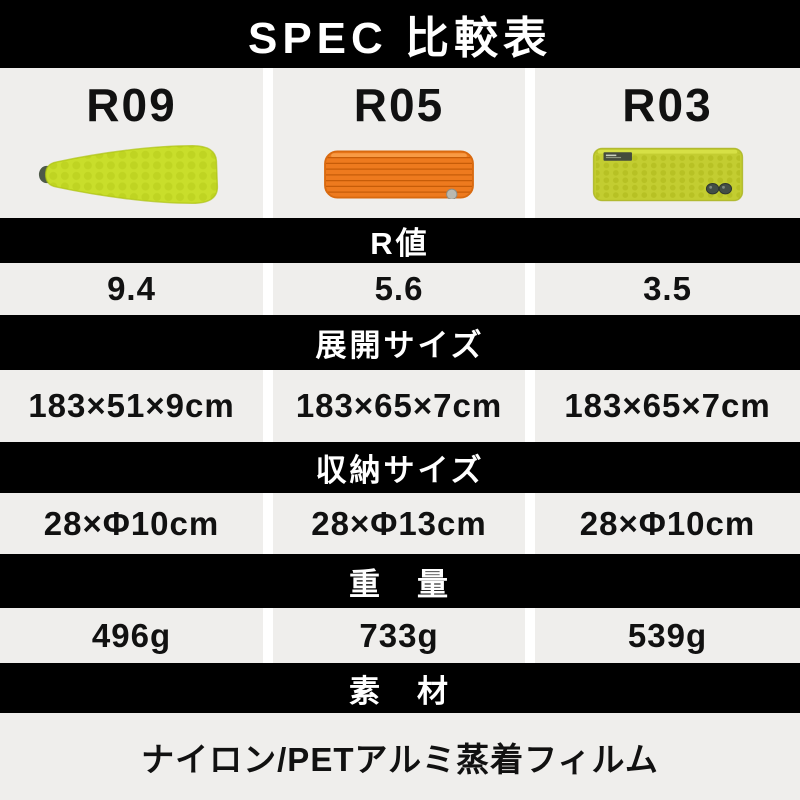  Describe the element at coordinates (131, 406) in the screenshot. I see `unfolded-size-r09: 183×51×9cm` at that location.